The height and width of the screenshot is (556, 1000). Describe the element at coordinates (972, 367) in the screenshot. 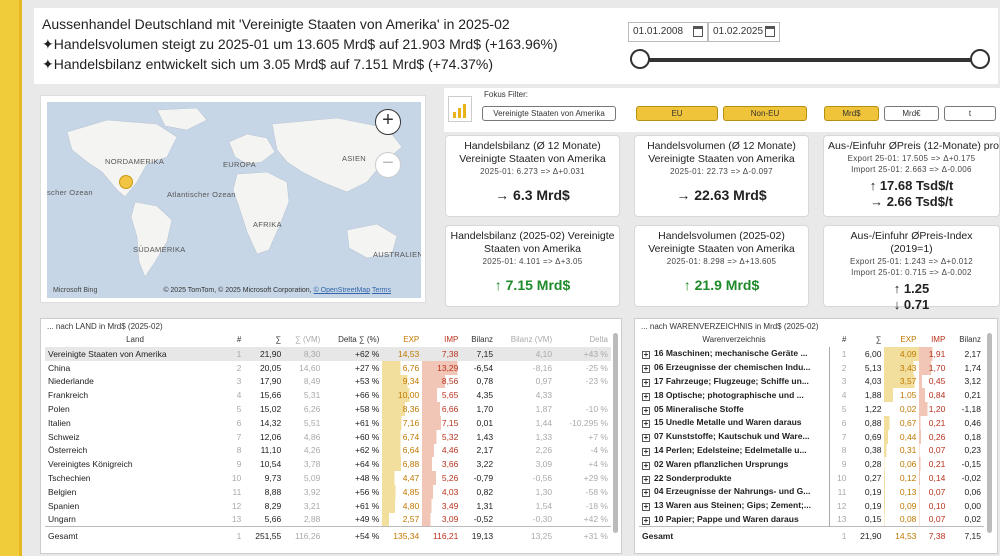

I see `table-cell: 1,74` at that location.